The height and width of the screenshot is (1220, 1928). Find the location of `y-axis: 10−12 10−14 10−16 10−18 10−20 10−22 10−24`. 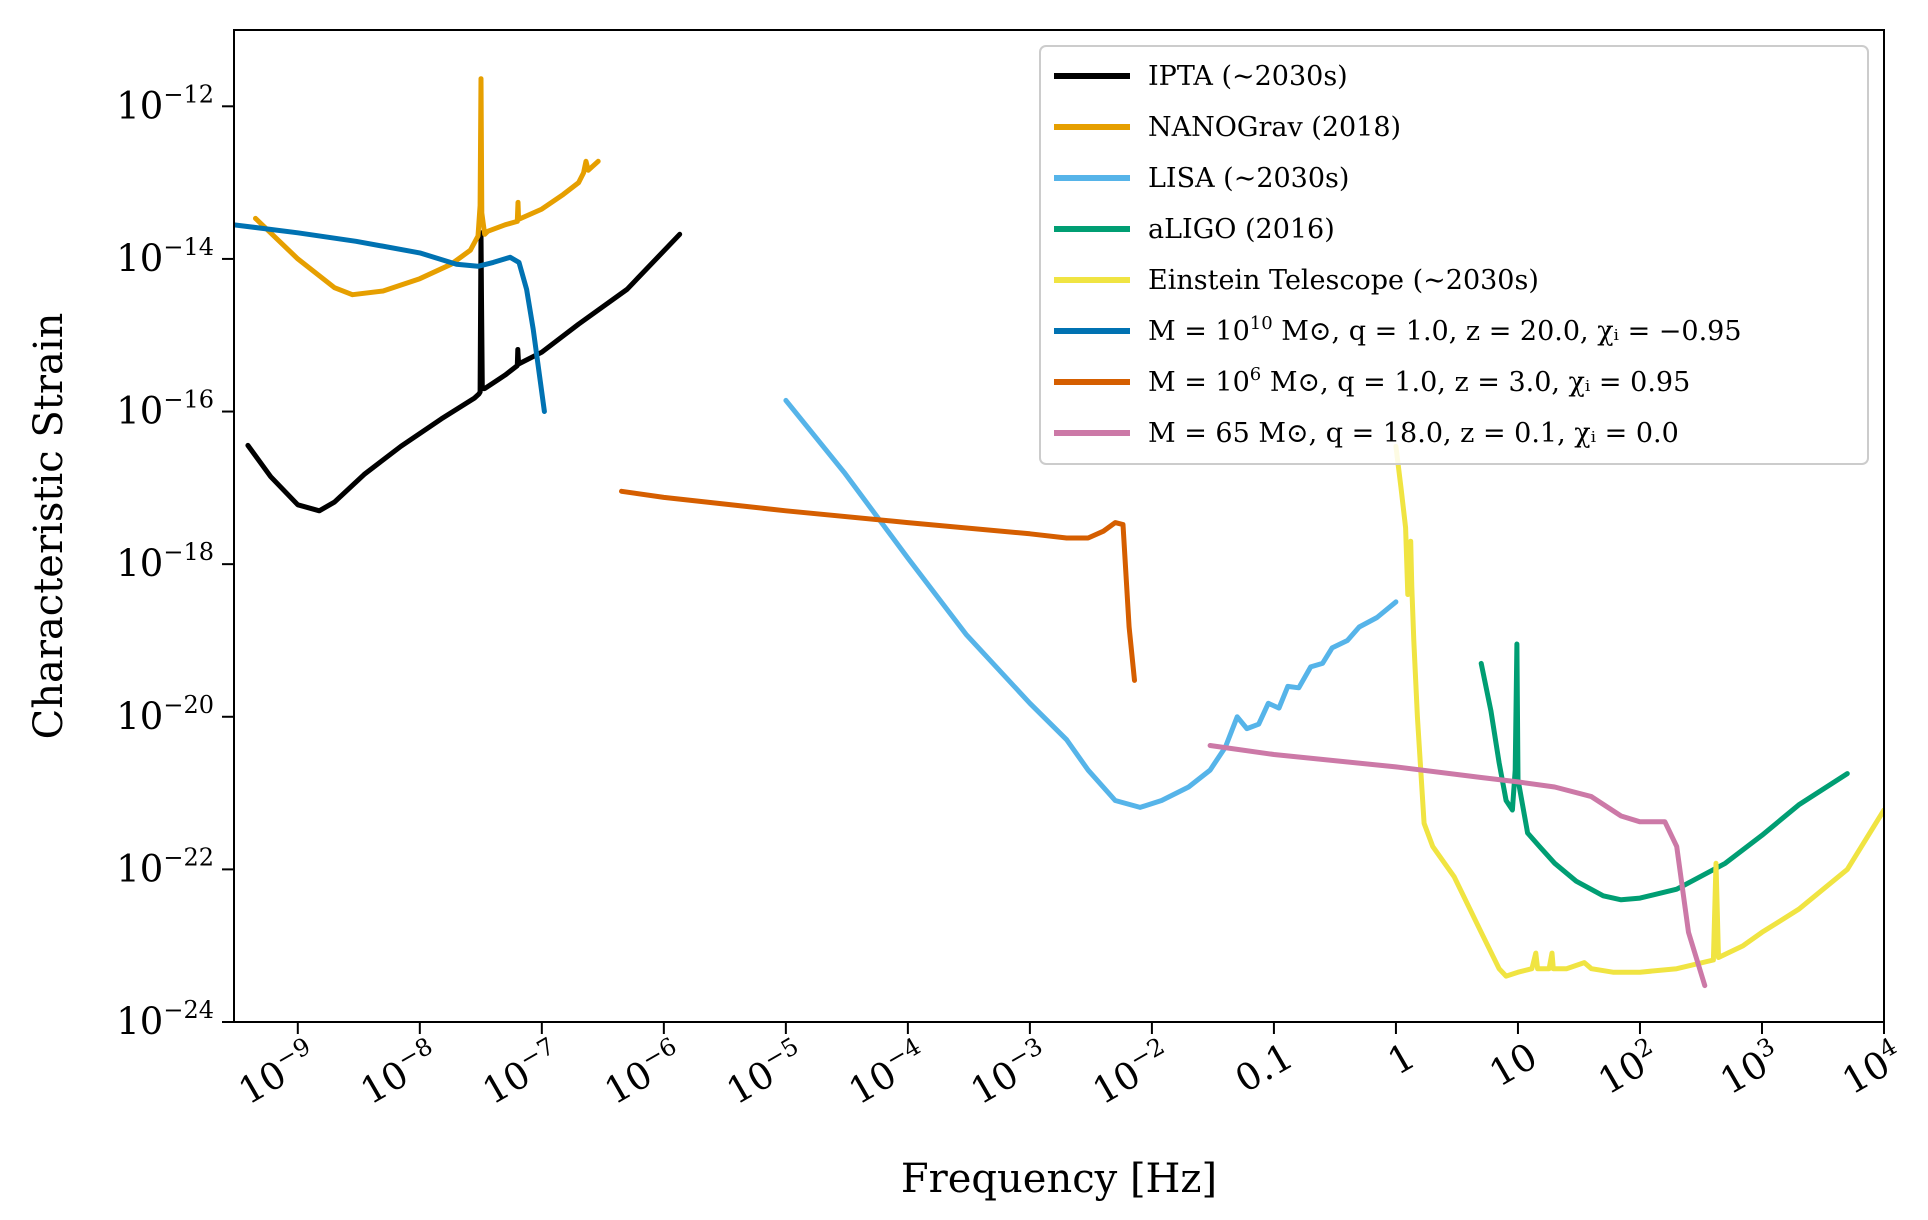

y-axis: 10−12 10−14 10−16 10−18 10−20 10−22 10−24 is located at coordinates (175, 561).